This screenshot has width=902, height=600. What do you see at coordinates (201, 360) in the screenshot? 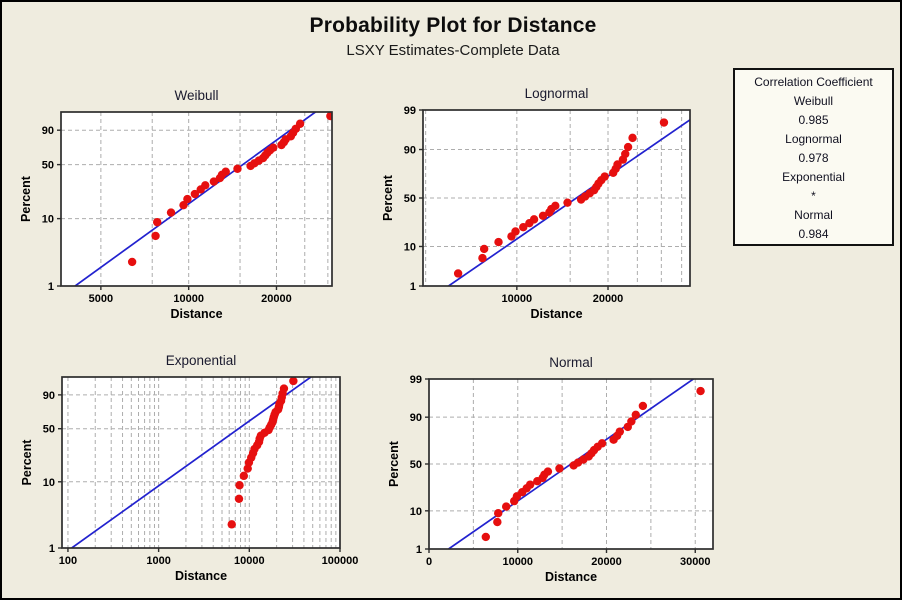
I see `panel-title: Exponential` at bounding box center [201, 360].